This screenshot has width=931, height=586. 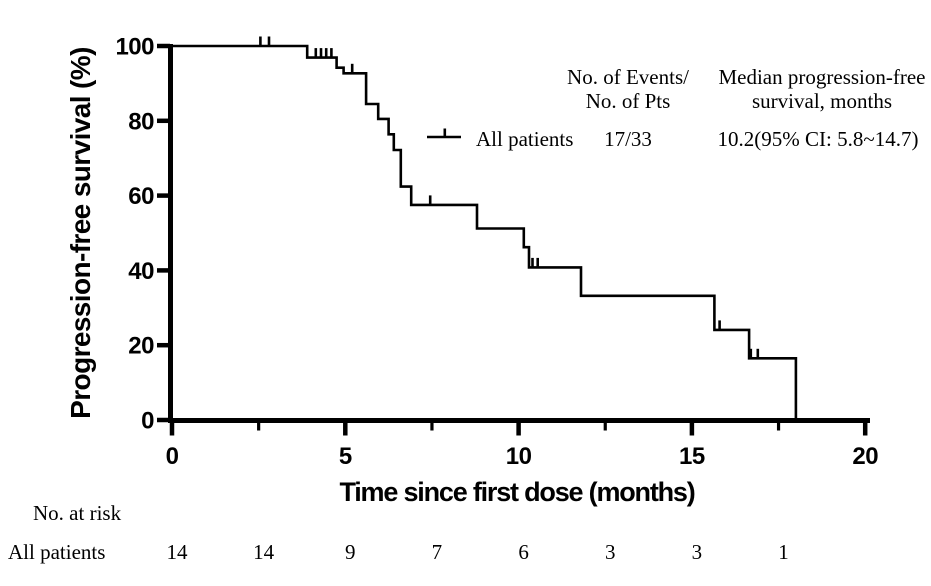 What do you see at coordinates (77, 513) in the screenshot?
I see `risk-table-title: No. at risk` at bounding box center [77, 513].